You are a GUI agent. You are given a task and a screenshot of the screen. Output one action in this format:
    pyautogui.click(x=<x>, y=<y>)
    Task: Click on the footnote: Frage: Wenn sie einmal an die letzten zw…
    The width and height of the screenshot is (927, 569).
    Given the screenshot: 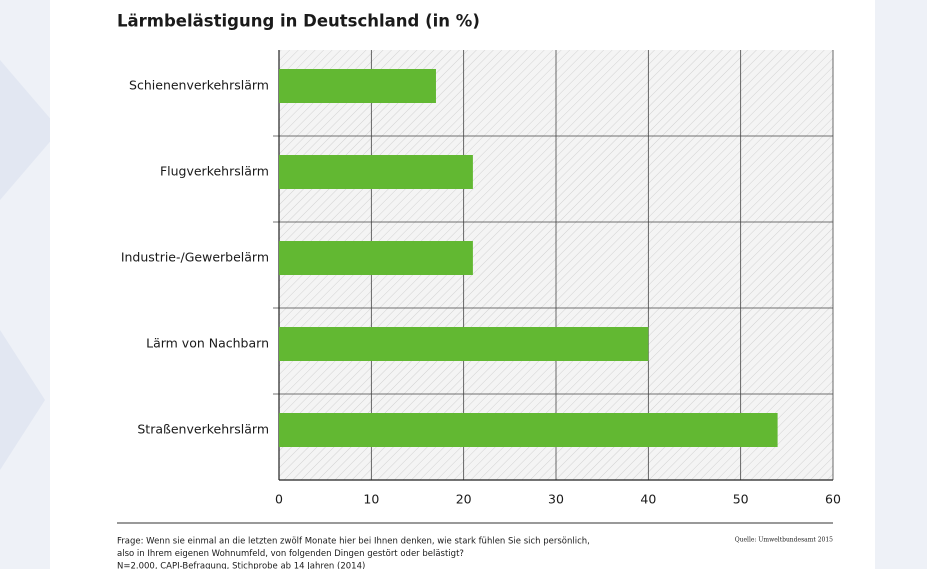 What is the action you would take?
    pyautogui.click(x=353, y=542)
    